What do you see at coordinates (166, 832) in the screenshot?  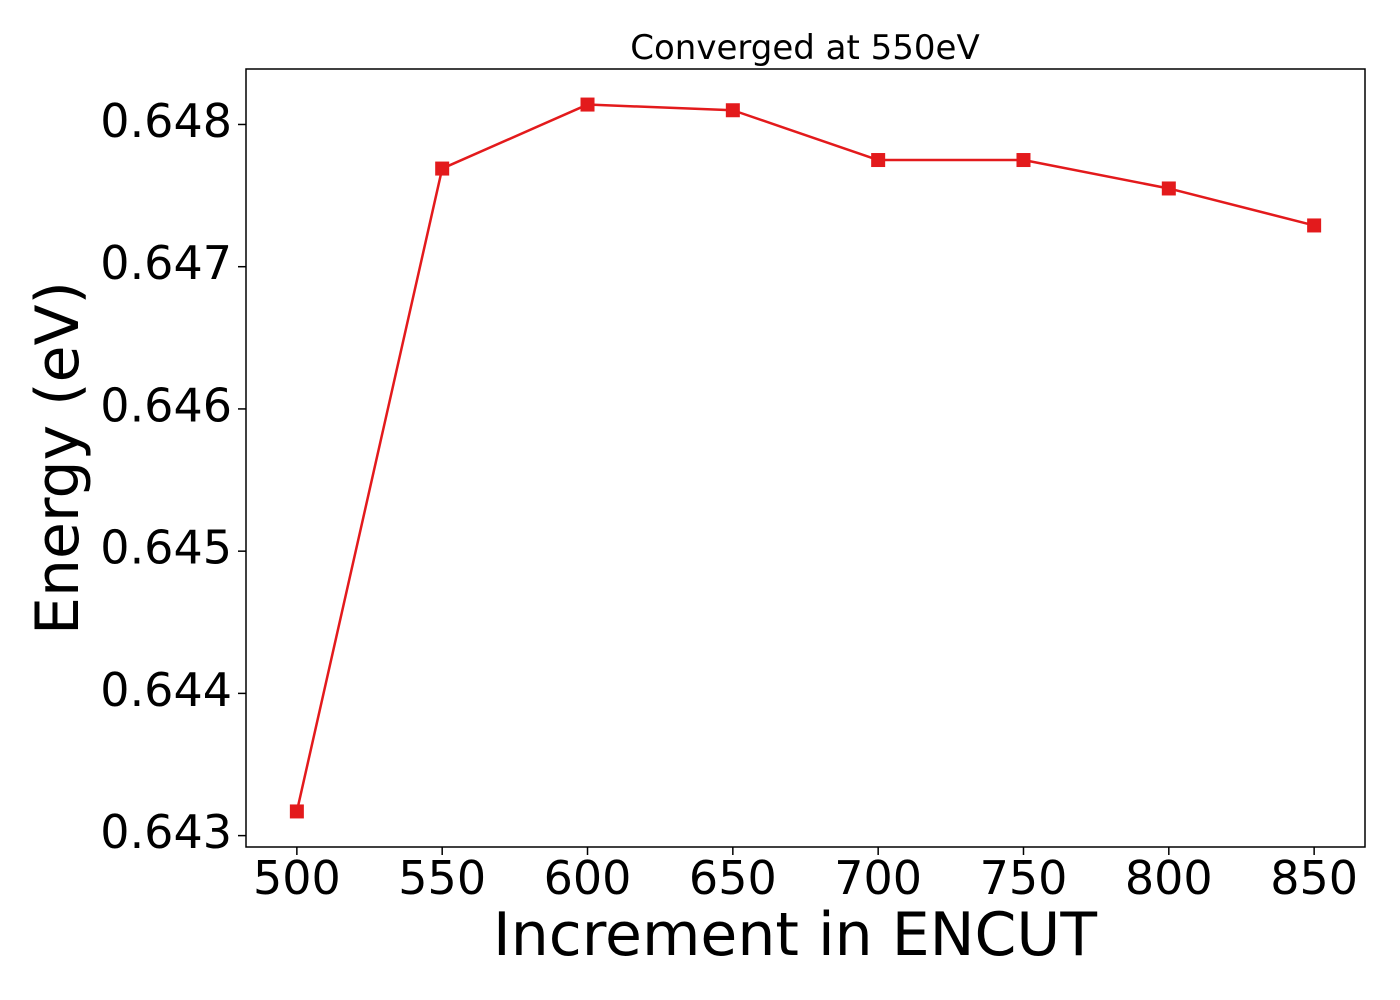 I see `y-tick-label: 0.643` at bounding box center [166, 832].